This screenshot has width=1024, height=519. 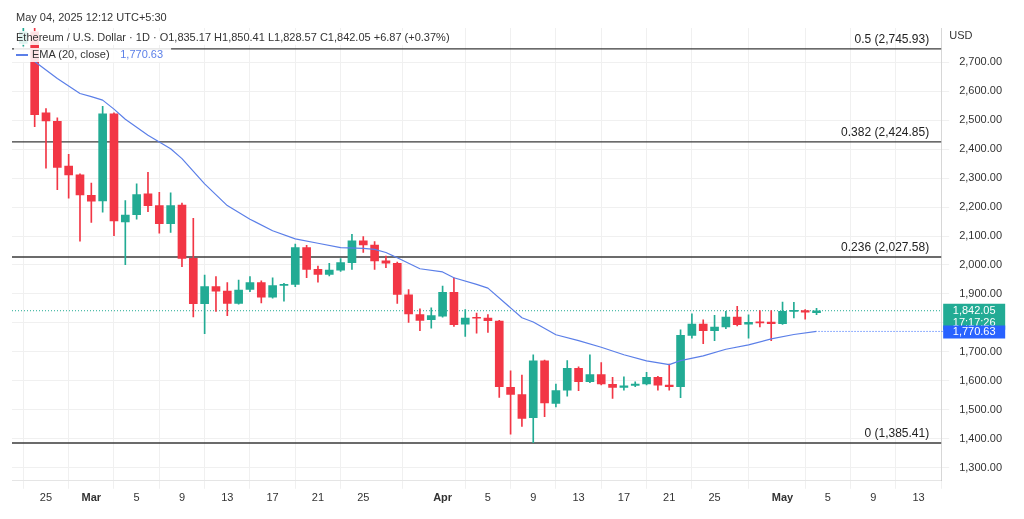 What do you see at coordinates (783, 497) in the screenshot?
I see `x-tick-label: May` at bounding box center [783, 497].